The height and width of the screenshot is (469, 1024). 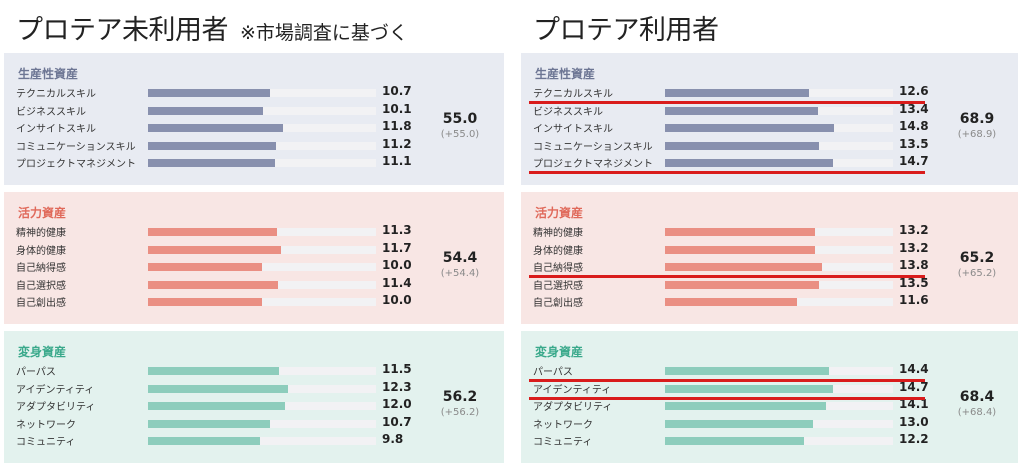 What do you see at coordinates (122, 30) in the screenshot?
I see `non-user-title: プロテア未利用者` at bounding box center [122, 30].